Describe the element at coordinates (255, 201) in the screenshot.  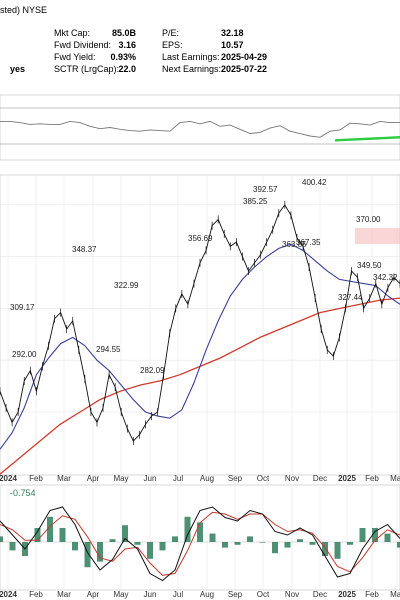
I see `price-annotation-label: 385.25` at that location.